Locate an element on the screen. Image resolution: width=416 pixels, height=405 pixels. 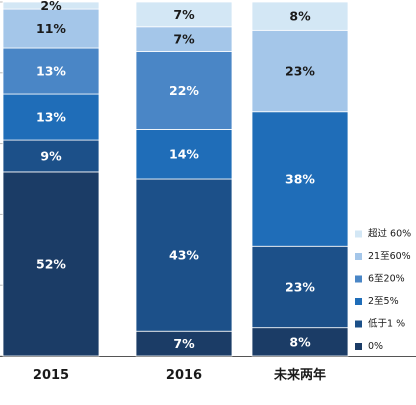
category-label-0: 2015 is located at coordinates (51, 375).